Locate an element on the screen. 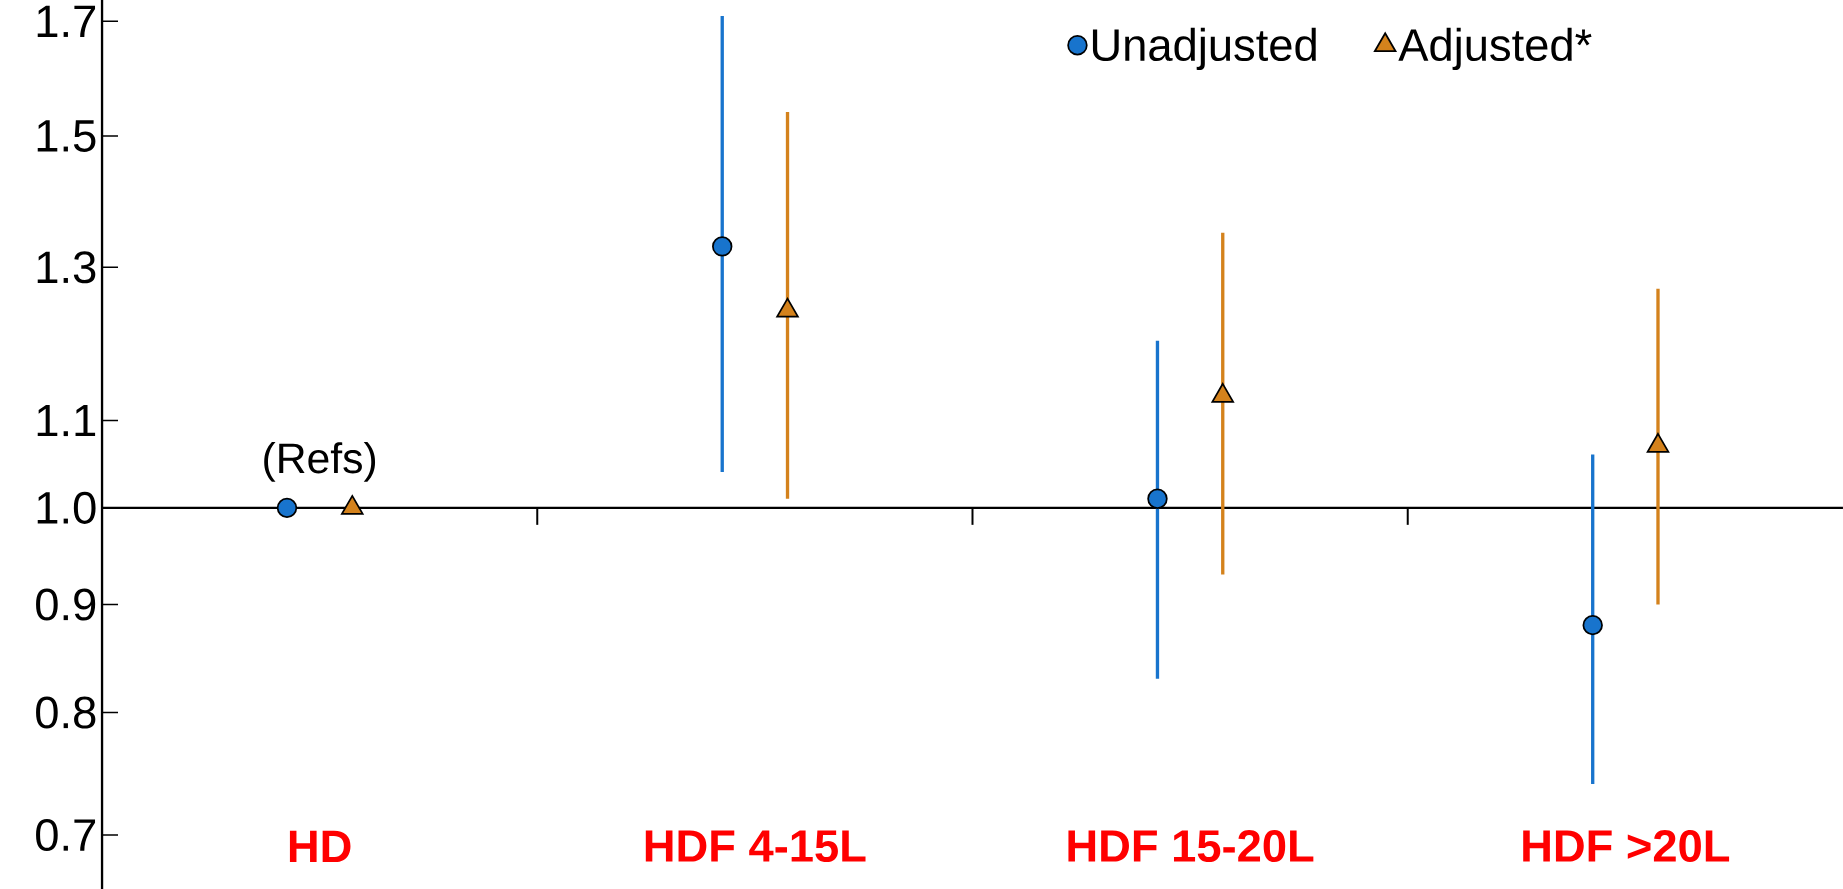 Image resolution: width=1843 pixels, height=889 pixels. annotation: (Refs) is located at coordinates (320, 462).